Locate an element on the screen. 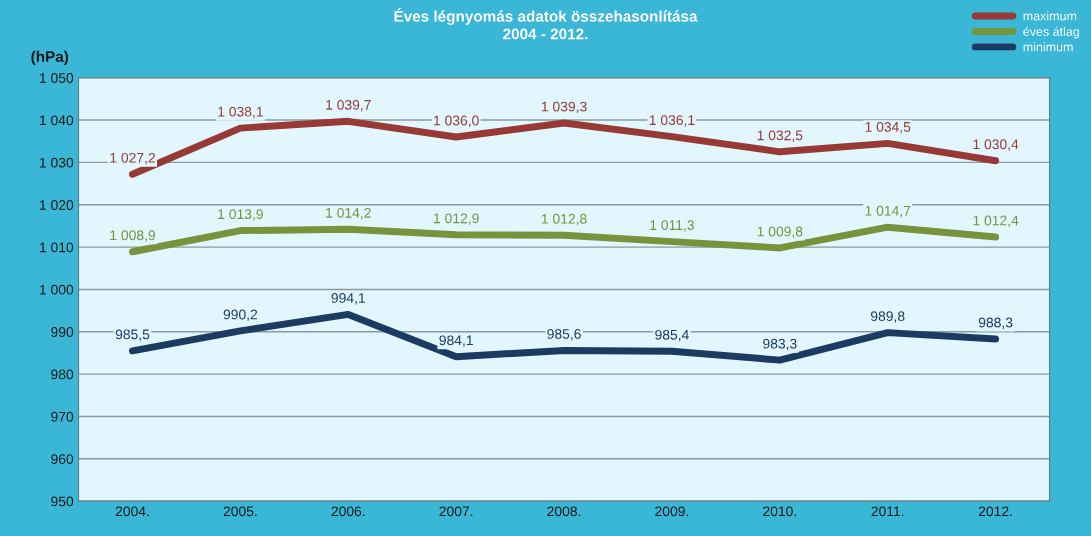 The height and width of the screenshot is (536, 1091). x-tick-label: 2011. is located at coordinates (887, 511).